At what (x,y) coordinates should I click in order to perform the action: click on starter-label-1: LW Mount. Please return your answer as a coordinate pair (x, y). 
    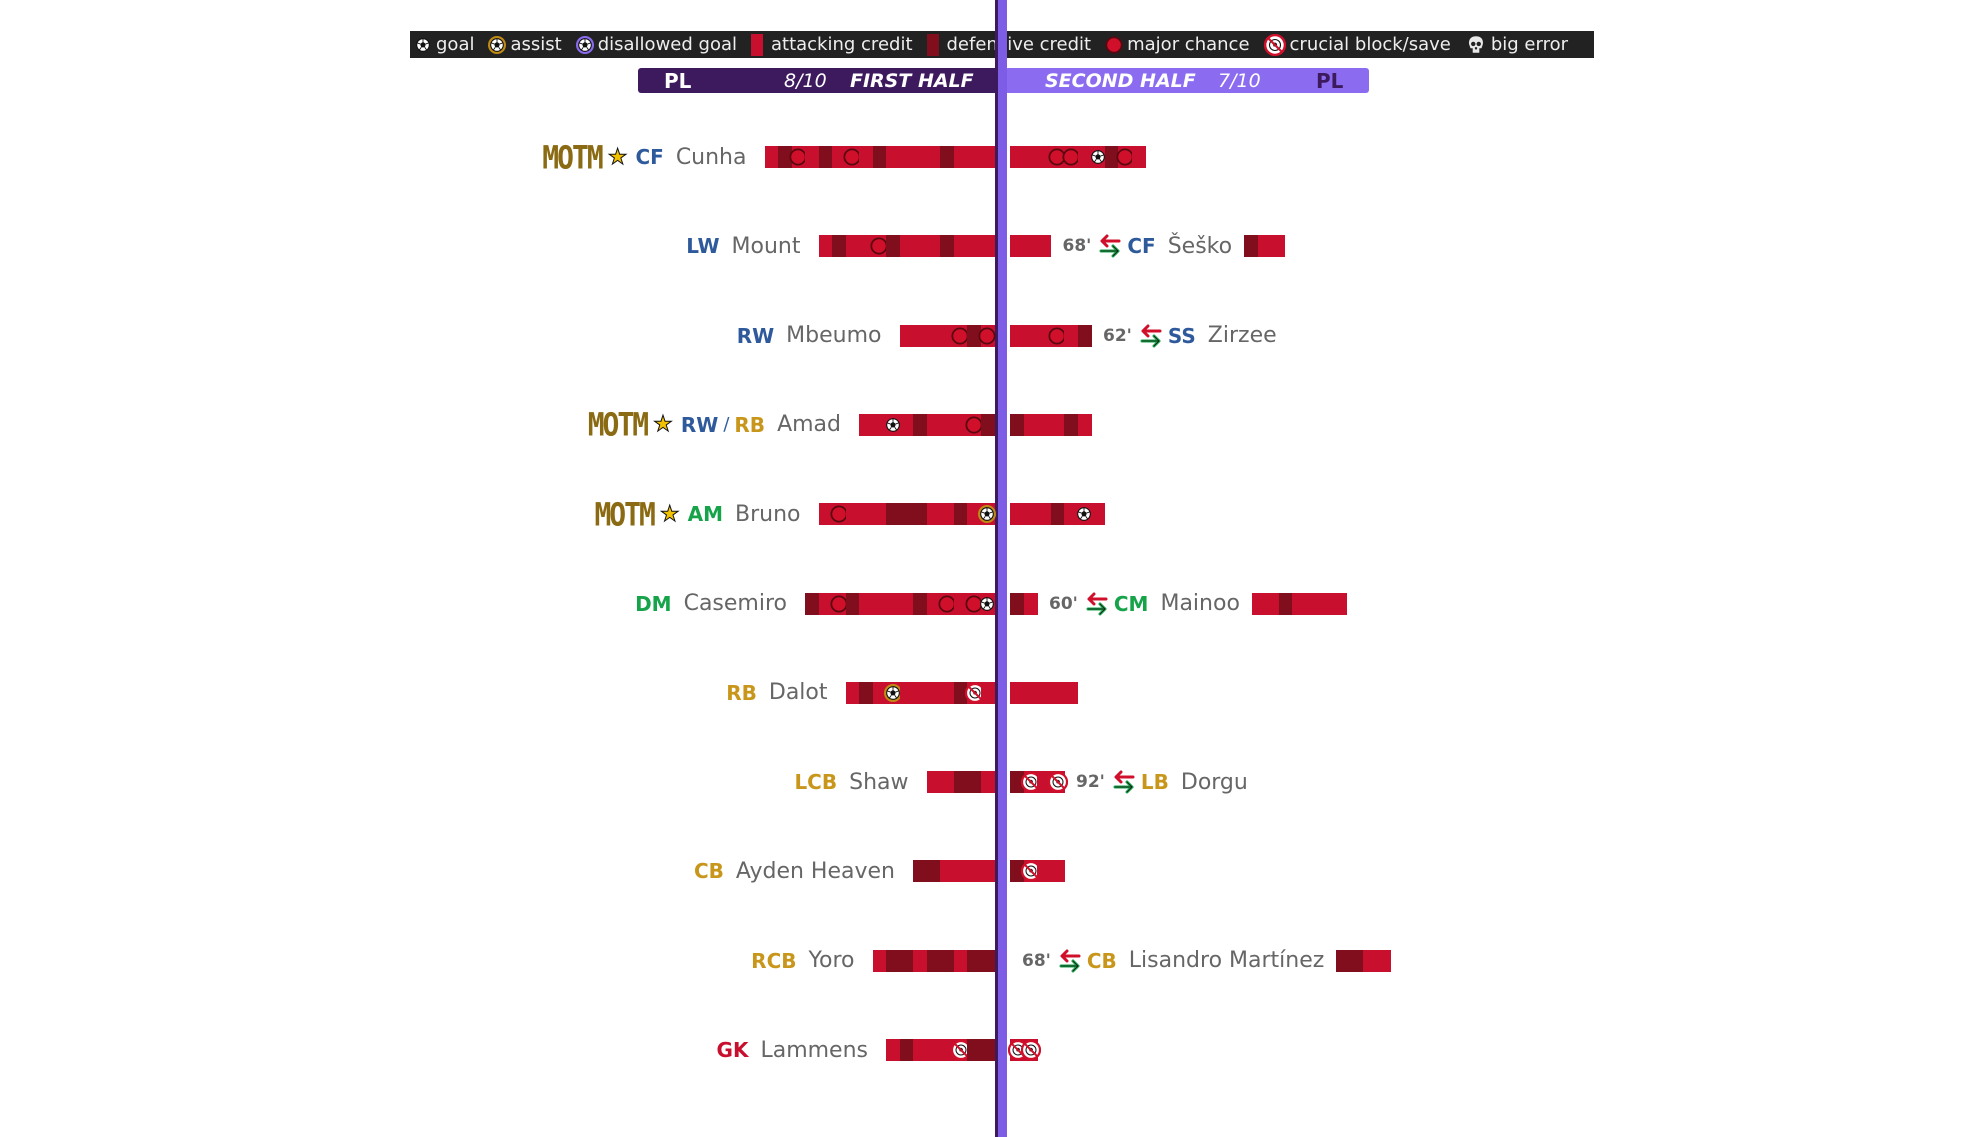
    Looking at the image, I should click on (743, 246).